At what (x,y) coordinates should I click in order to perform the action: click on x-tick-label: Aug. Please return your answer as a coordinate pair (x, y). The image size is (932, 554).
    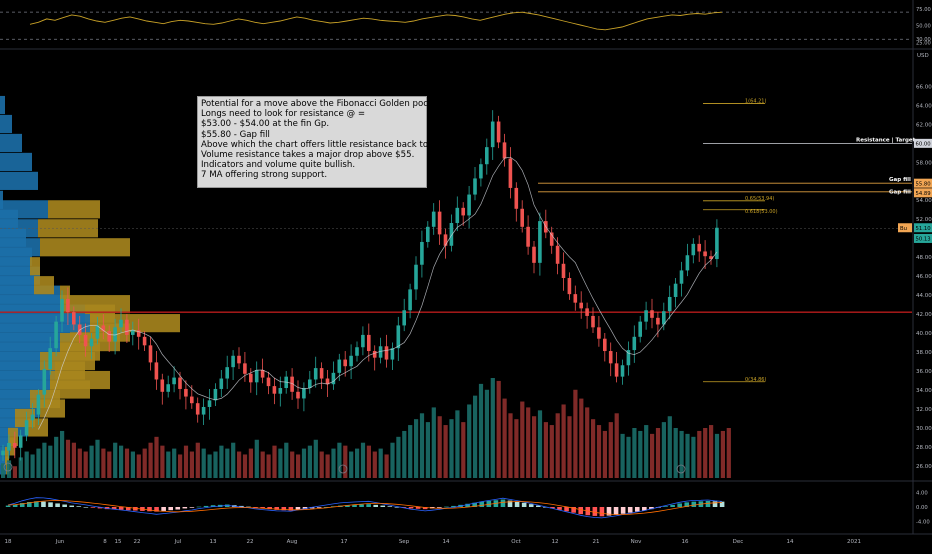
    Looking at the image, I should click on (292, 542).